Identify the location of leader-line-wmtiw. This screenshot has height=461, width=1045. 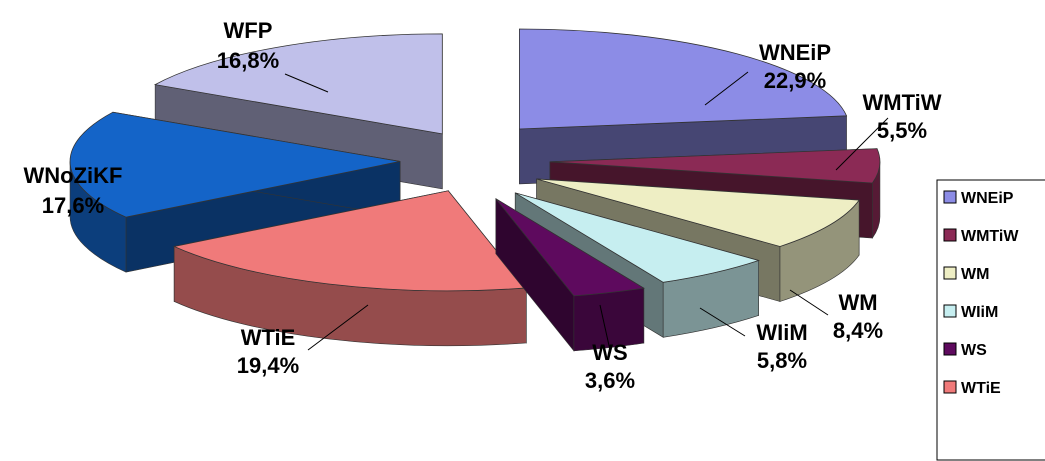
(862, 144).